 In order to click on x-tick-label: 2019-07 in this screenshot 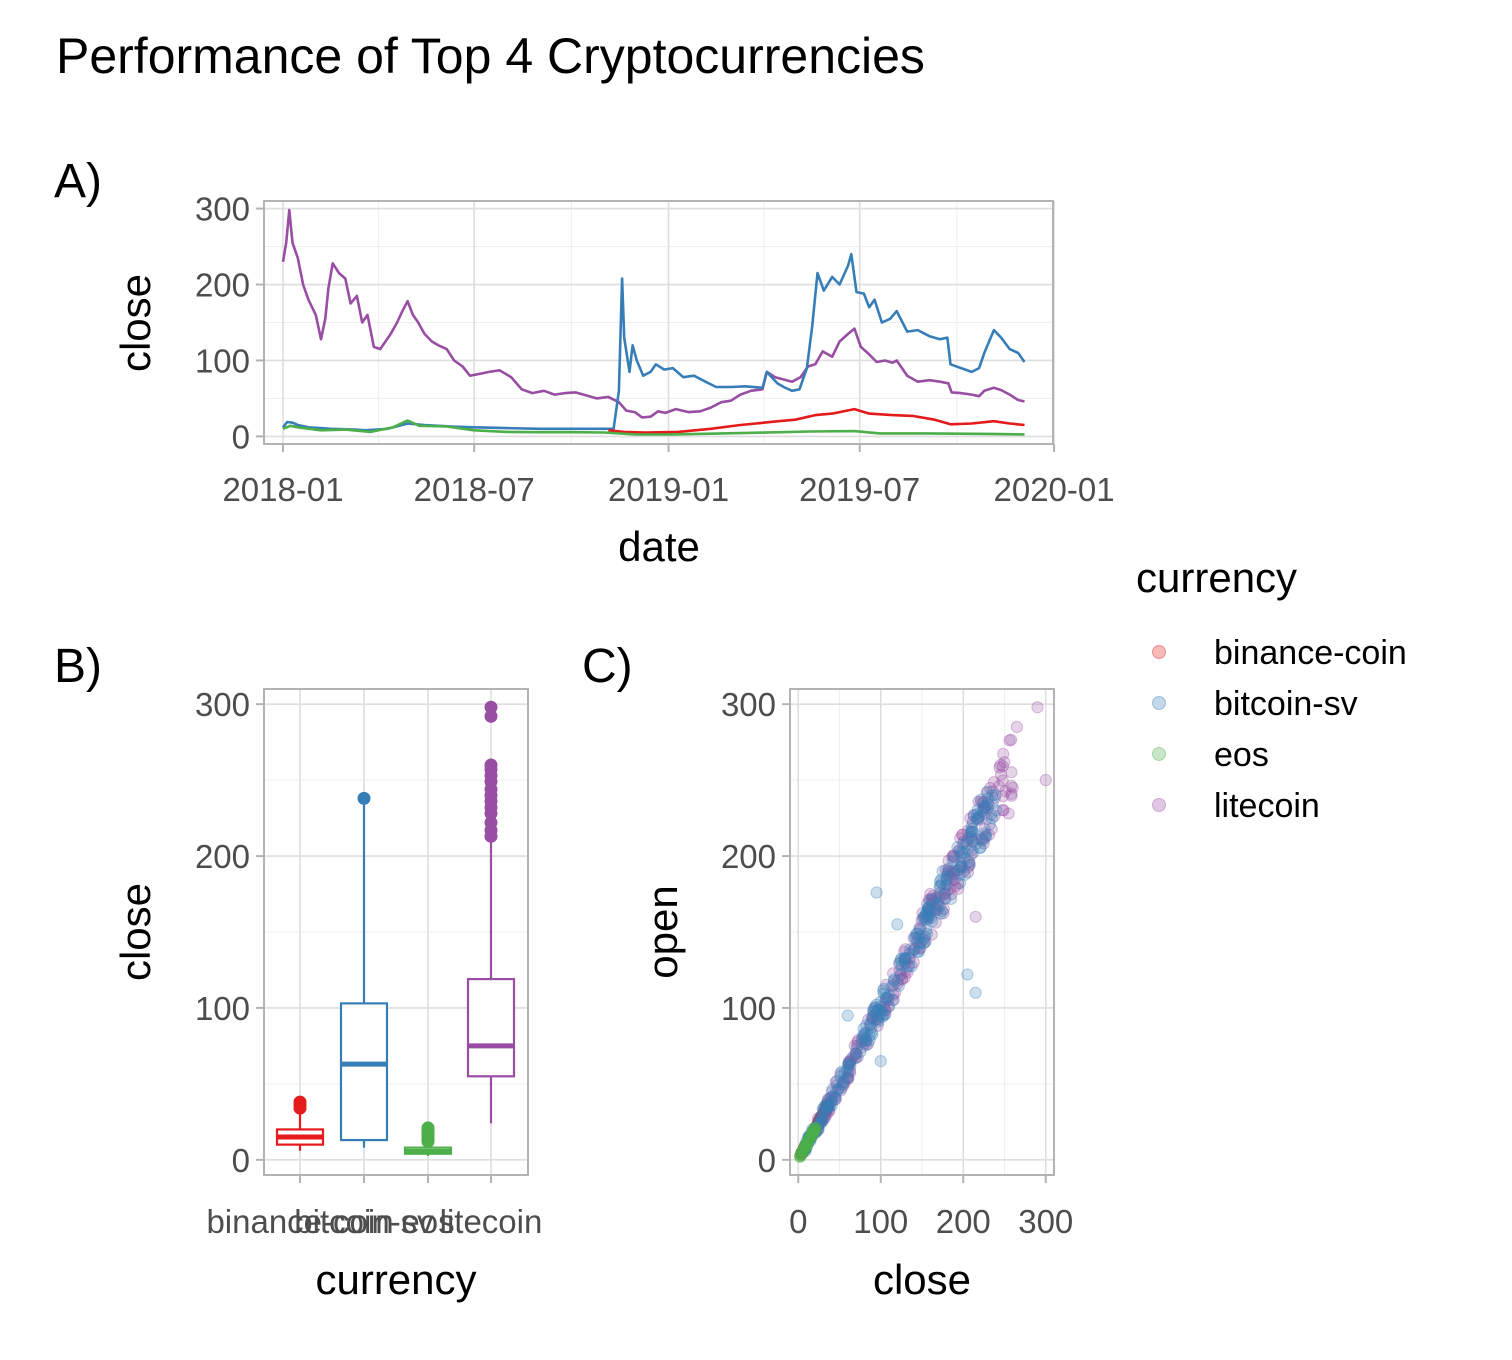, I will do `click(859, 489)`.